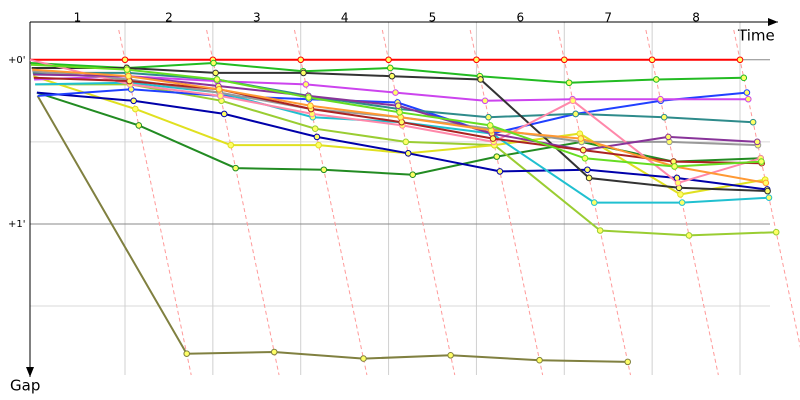 The height and width of the screenshot is (400, 800). What do you see at coordinates (17, 60) in the screenshot?
I see `y-tick-label: +0'` at bounding box center [17, 60].